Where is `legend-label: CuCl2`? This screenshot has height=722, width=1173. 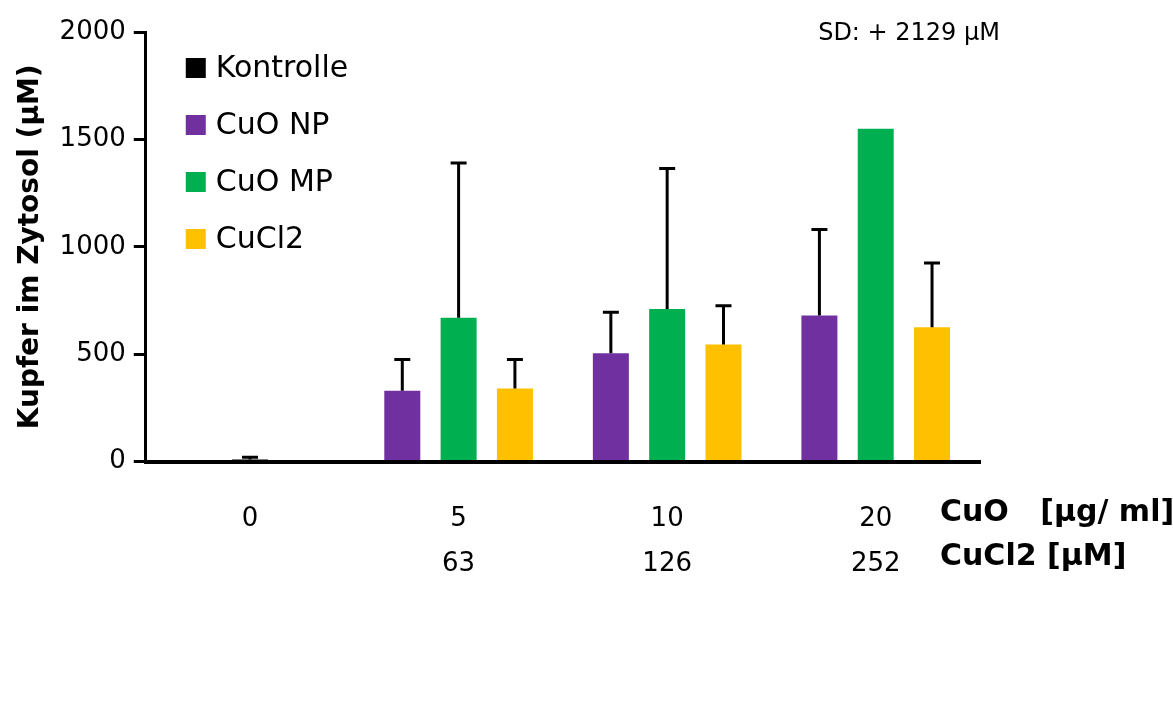 legend-label: CuCl2 is located at coordinates (260, 237).